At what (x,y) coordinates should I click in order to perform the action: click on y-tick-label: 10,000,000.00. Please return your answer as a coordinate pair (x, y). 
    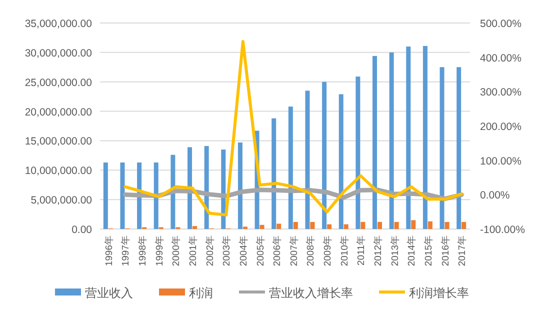
    Looking at the image, I should click on (58, 171).